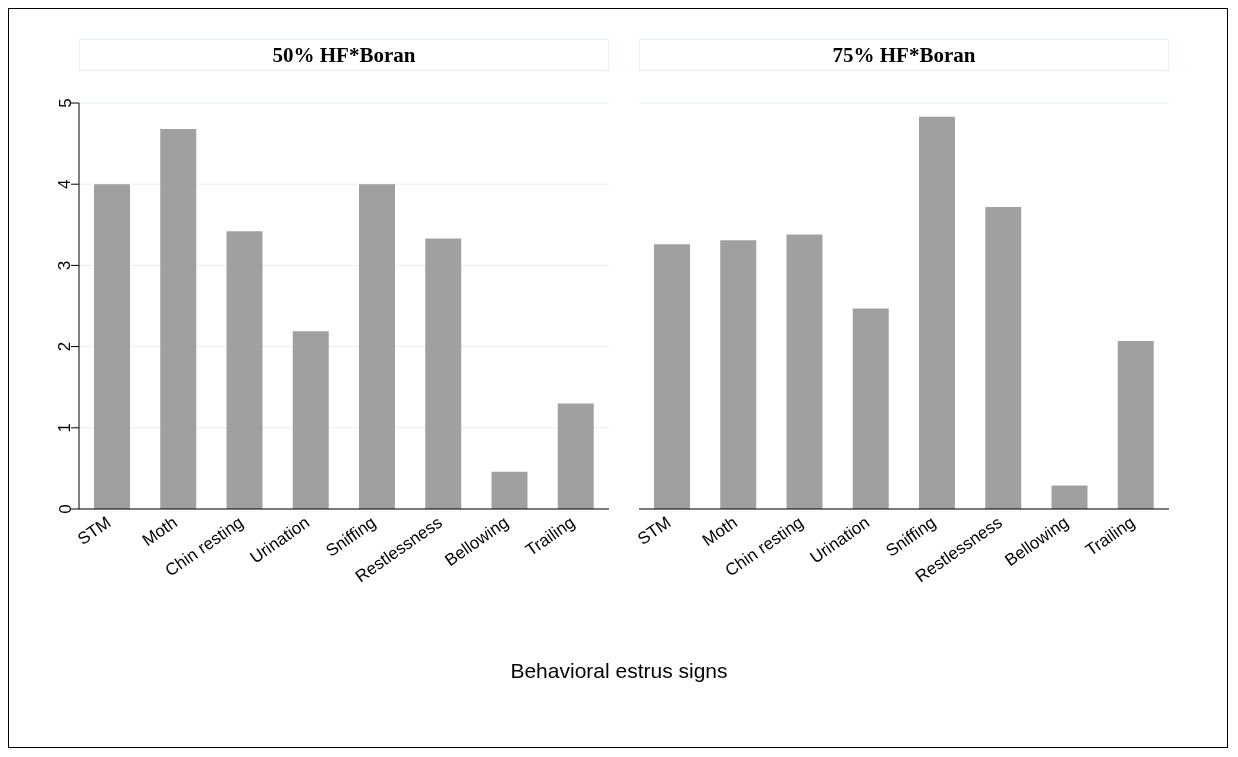 The height and width of the screenshot is (757, 1238). Describe the element at coordinates (904, 55) in the screenshot. I see `chart-title: 75% HF*Boran` at that location.